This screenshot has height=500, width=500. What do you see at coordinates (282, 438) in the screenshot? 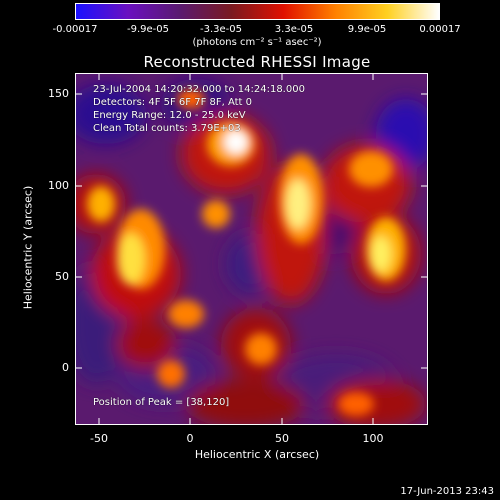
I see `x-tick-label: 50` at bounding box center [282, 438].